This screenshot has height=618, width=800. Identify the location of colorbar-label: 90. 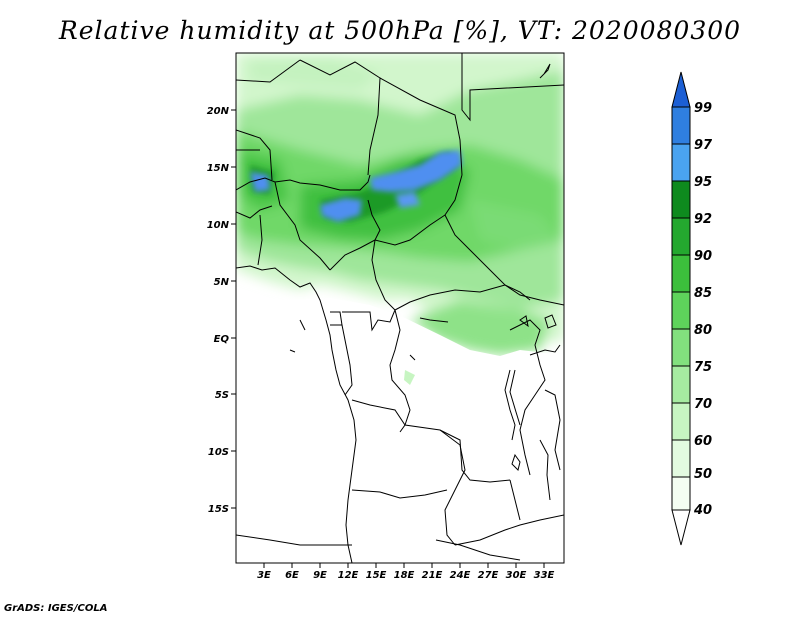
(703, 256).